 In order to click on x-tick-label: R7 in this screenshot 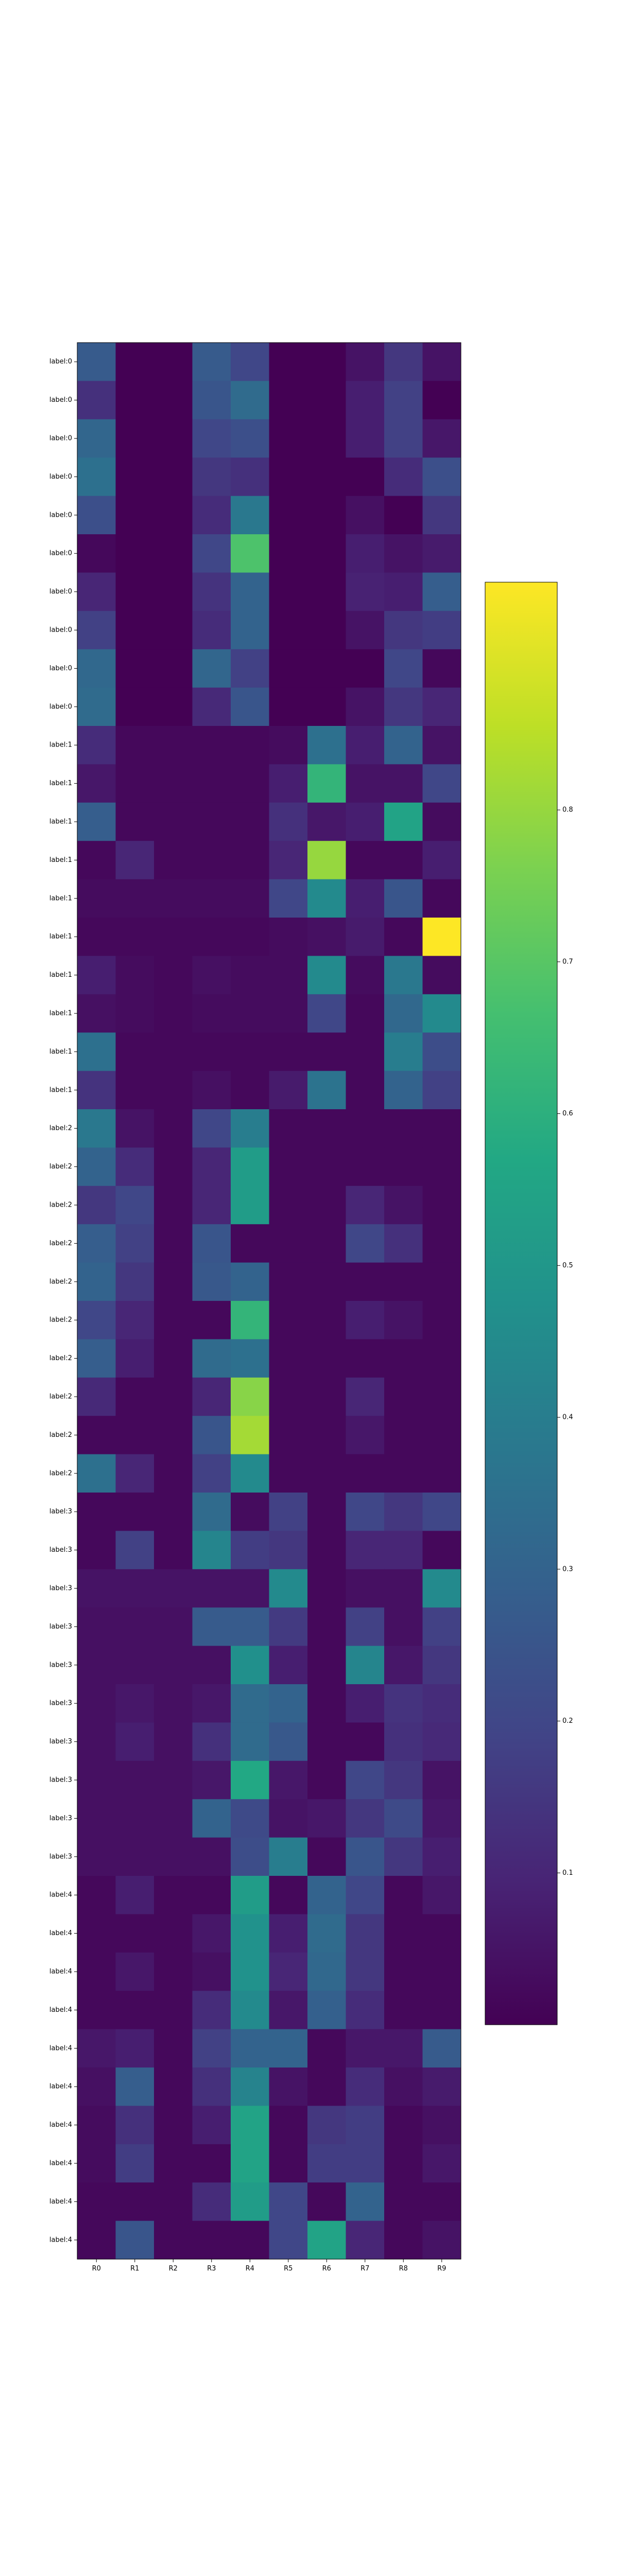, I will do `click(364, 2269)`.